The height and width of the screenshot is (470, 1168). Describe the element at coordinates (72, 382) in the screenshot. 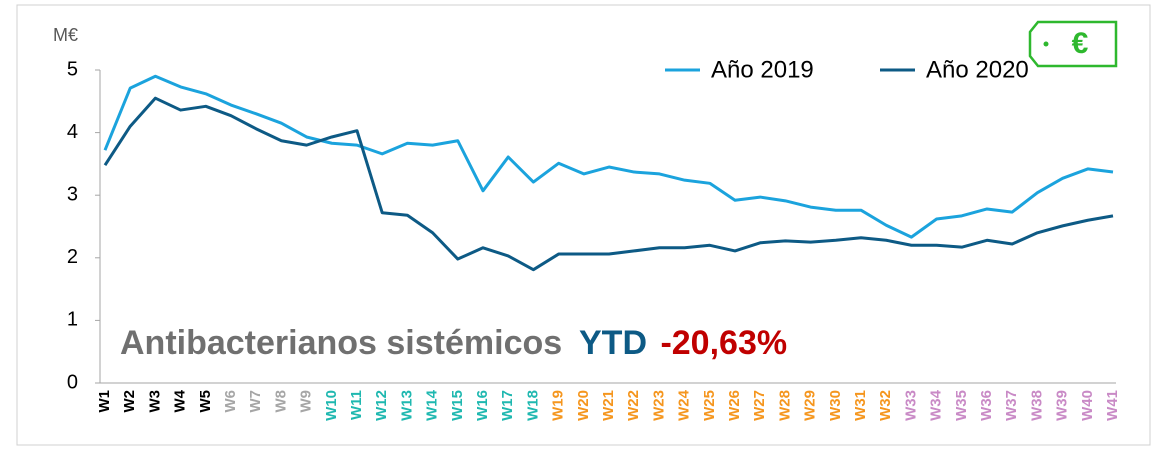

I see `y-tick-label: 0` at that location.